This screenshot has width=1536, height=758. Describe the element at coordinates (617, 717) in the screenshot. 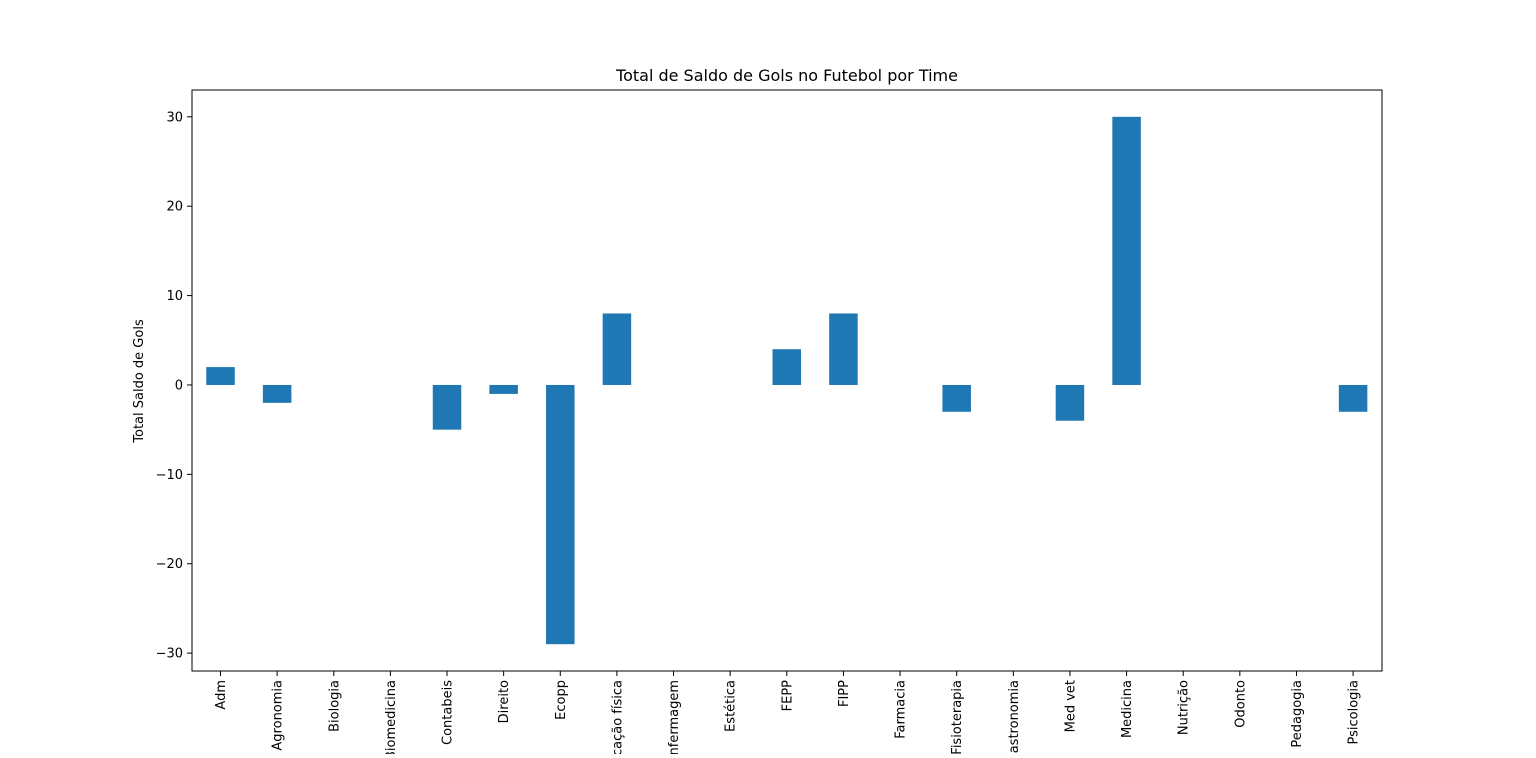

I see `x-tick-label: Educação física` at that location.